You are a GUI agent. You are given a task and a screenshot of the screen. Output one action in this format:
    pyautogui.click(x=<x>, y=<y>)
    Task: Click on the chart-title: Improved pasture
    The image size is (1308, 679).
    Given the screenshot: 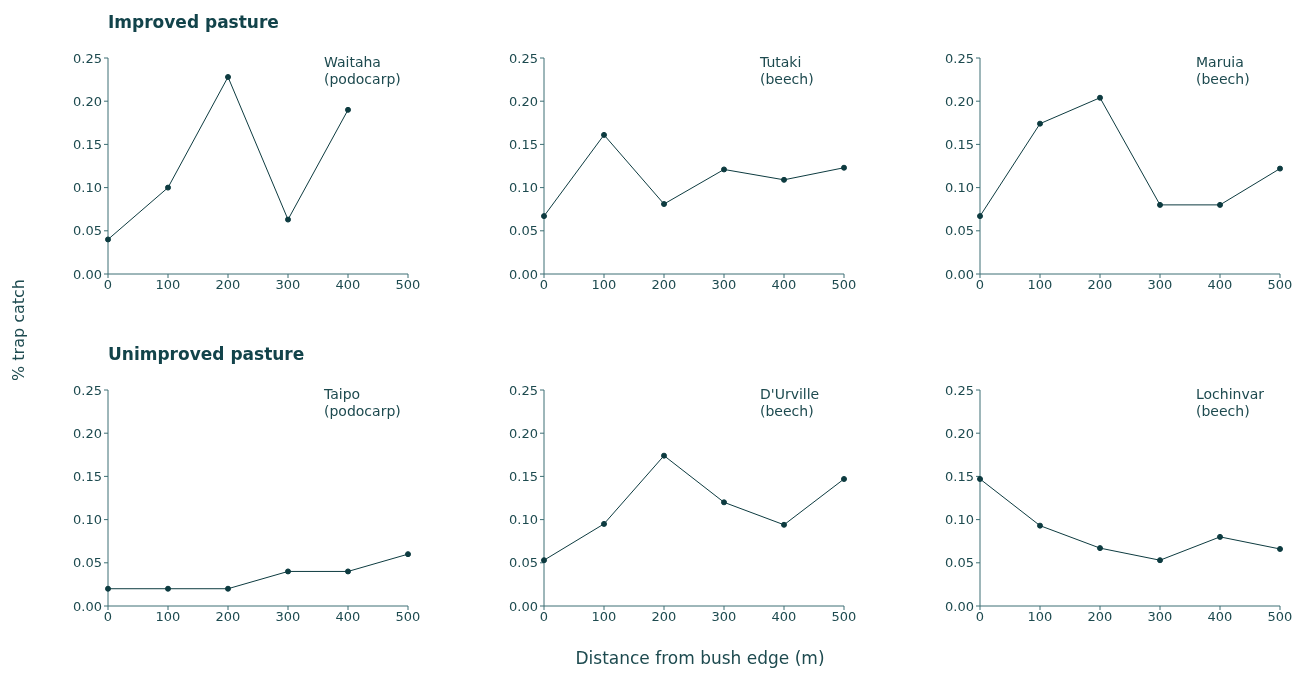 What is the action you would take?
    pyautogui.click(x=193, y=22)
    